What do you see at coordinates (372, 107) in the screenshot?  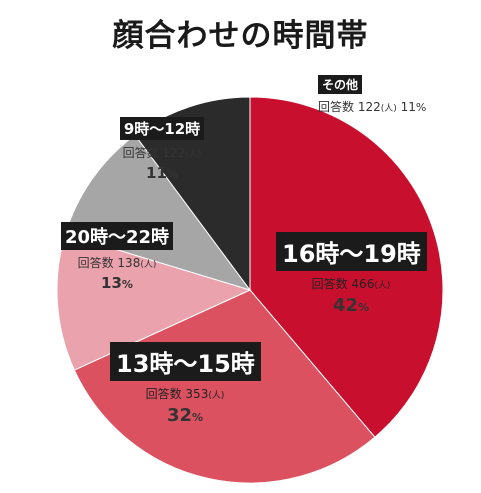 I see `slice-count: 回答数 122(人) 11%` at bounding box center [372, 107].